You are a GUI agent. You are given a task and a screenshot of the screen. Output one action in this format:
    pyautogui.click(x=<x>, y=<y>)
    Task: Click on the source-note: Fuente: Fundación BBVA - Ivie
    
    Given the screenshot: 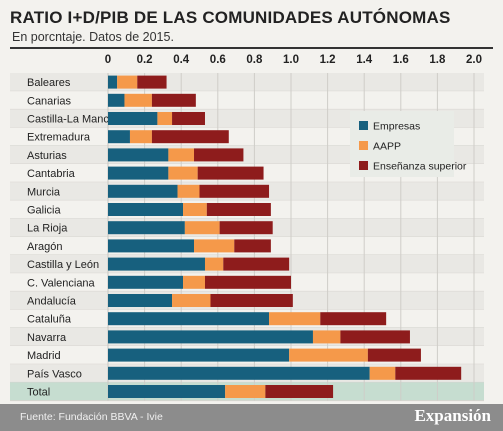 What is the action you would take?
    pyautogui.click(x=91, y=417)
    